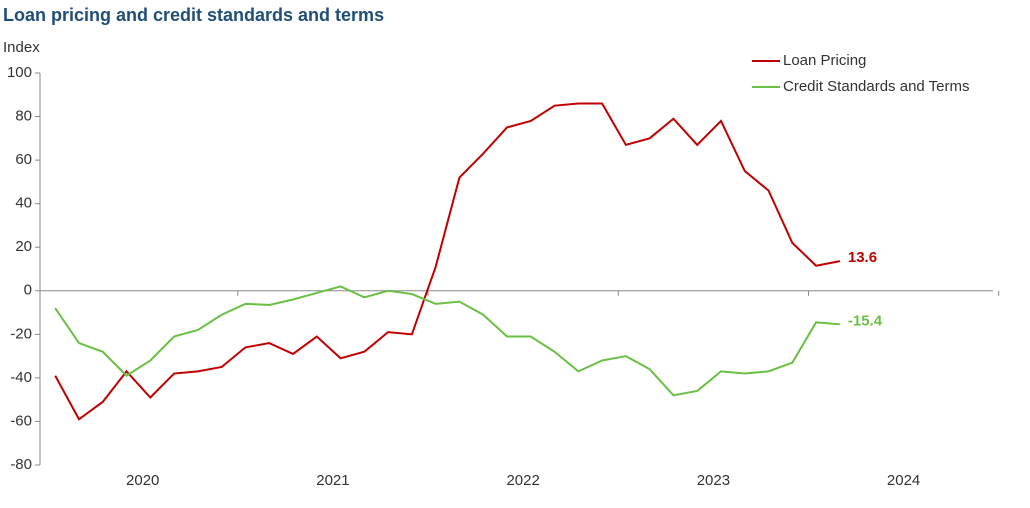  What do you see at coordinates (23, 159) in the screenshot?
I see `y-tick-label: 60` at bounding box center [23, 159].